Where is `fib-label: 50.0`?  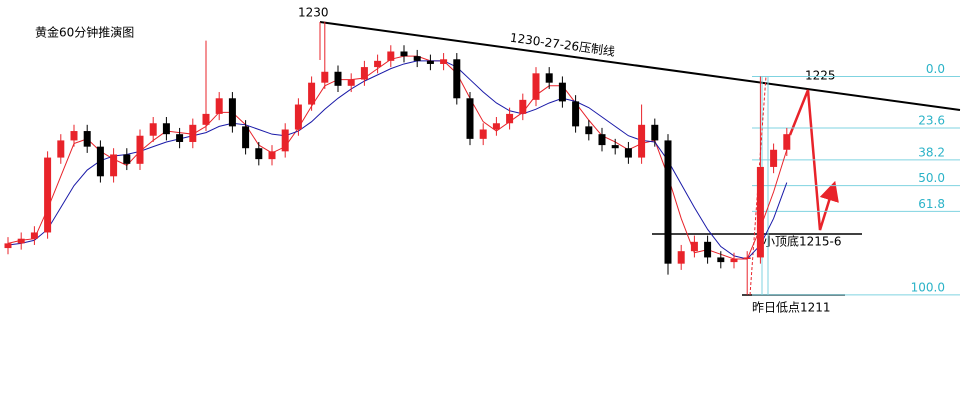
fib-label: 50.0 is located at coordinates (931, 178).